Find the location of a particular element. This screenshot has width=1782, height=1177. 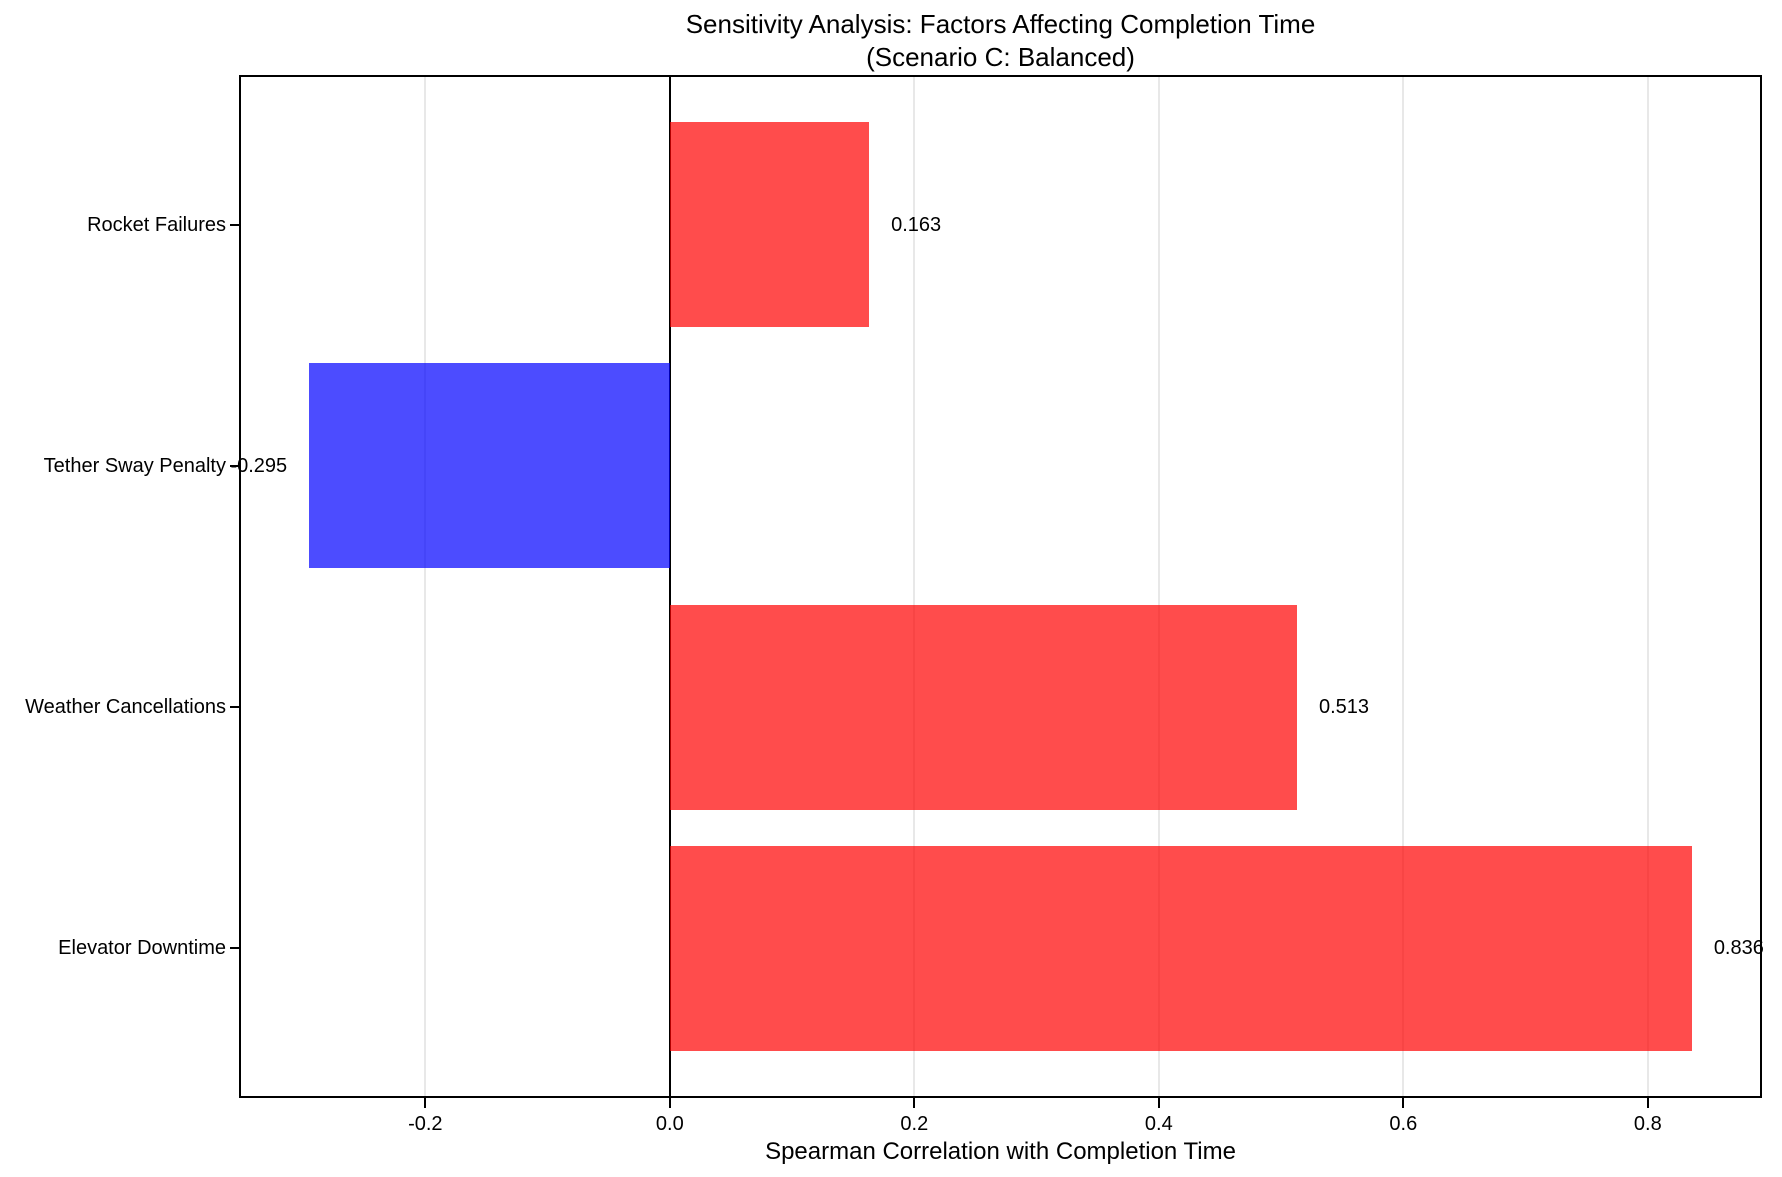

bar-rocket-failures is located at coordinates (769, 225).